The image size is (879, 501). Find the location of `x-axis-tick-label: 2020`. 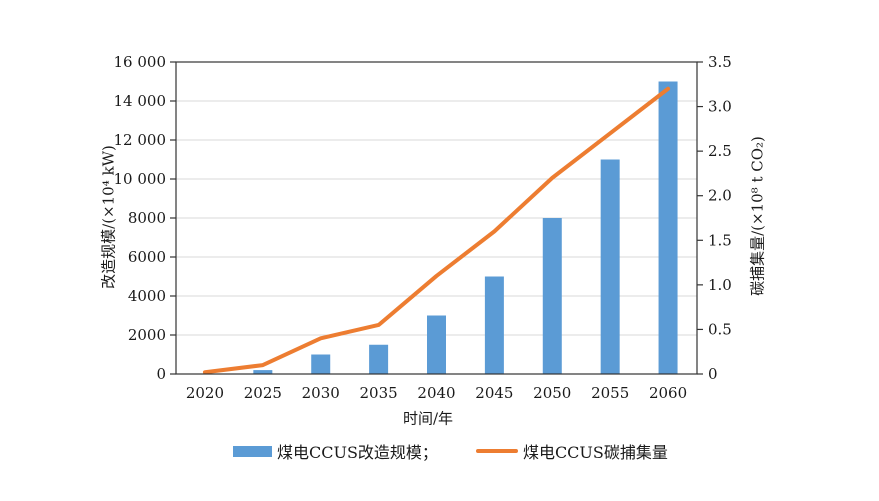

x-axis-tick-label: 2020 is located at coordinates (205, 393).